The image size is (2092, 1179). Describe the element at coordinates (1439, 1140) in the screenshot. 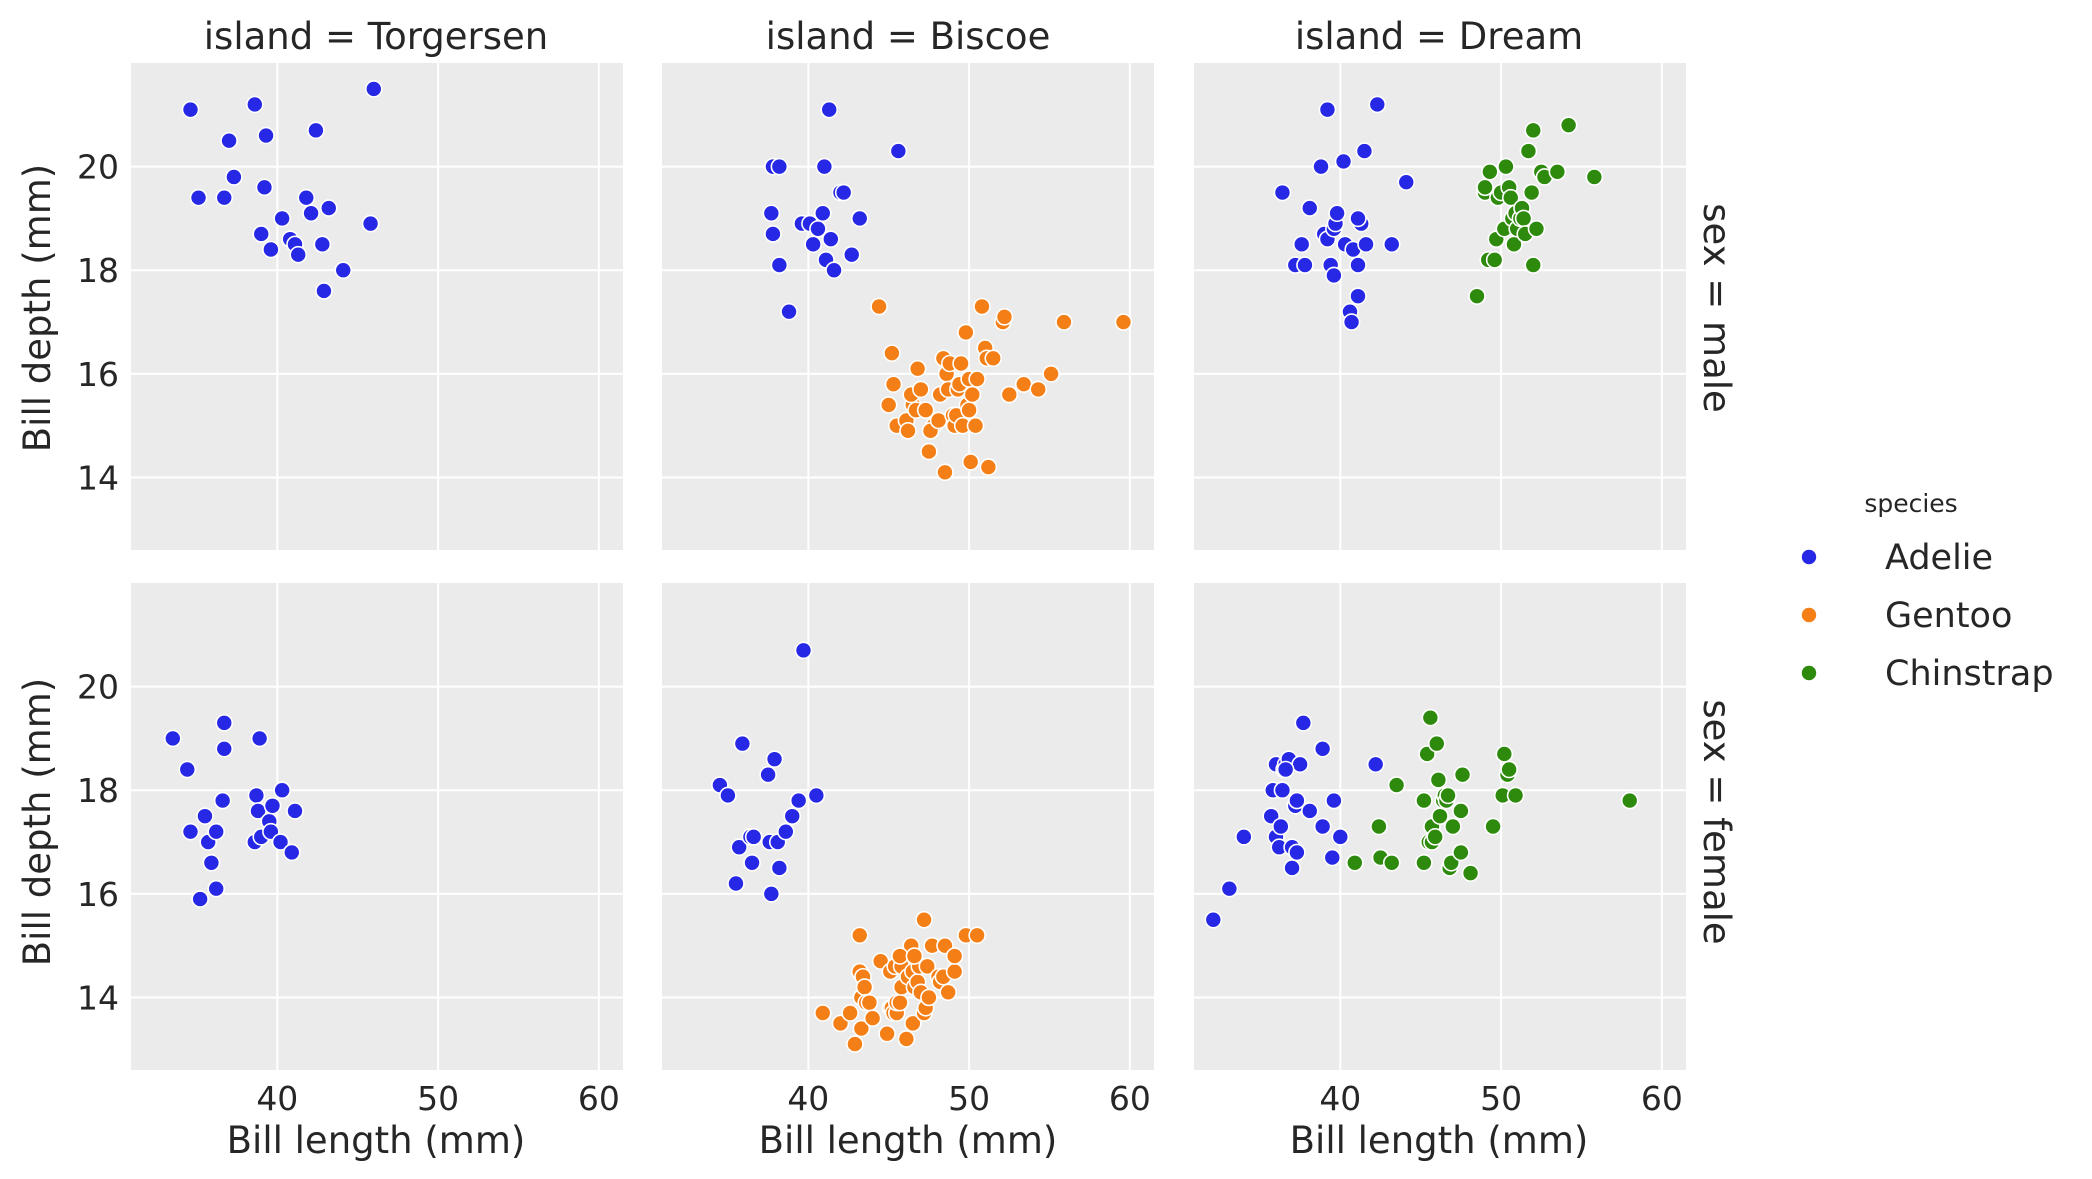

I see `x-axis-label-col-dream: Bill length (mm)` at that location.